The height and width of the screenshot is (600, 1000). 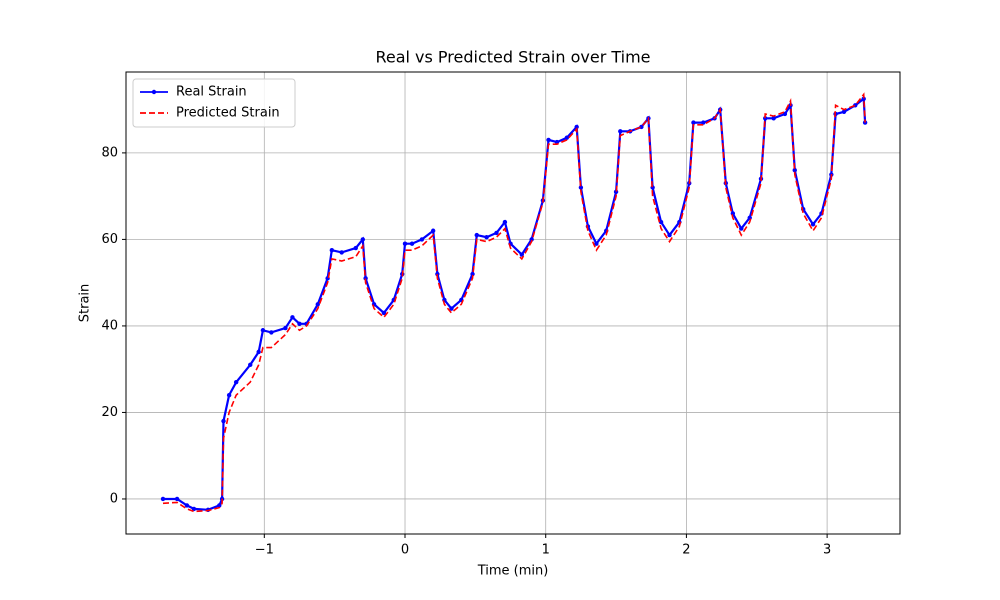 What do you see at coordinates (109, 239) in the screenshot?
I see `y-tick-label: 60` at bounding box center [109, 239].